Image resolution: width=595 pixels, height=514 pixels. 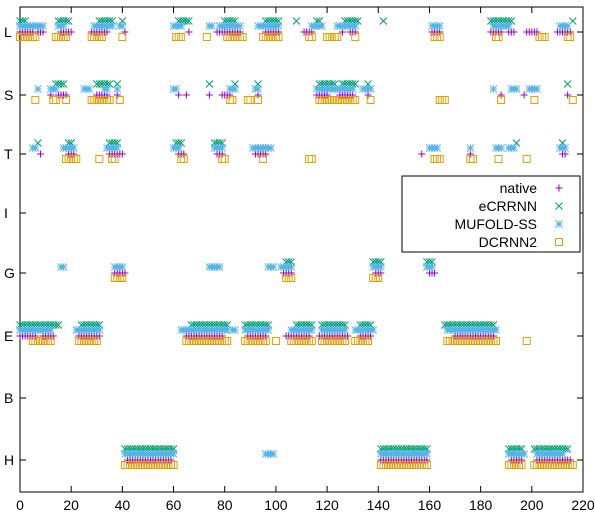 I want to click on legend-label: MUFOLD-SS, so click(x=496, y=224).